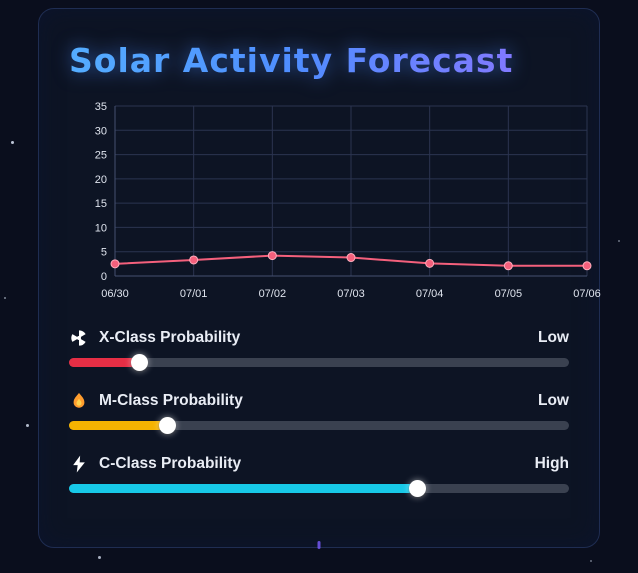 The width and height of the screenshot is (638, 573). What do you see at coordinates (139, 362) in the screenshot?
I see `x-class-slider-thumb` at bounding box center [139, 362].